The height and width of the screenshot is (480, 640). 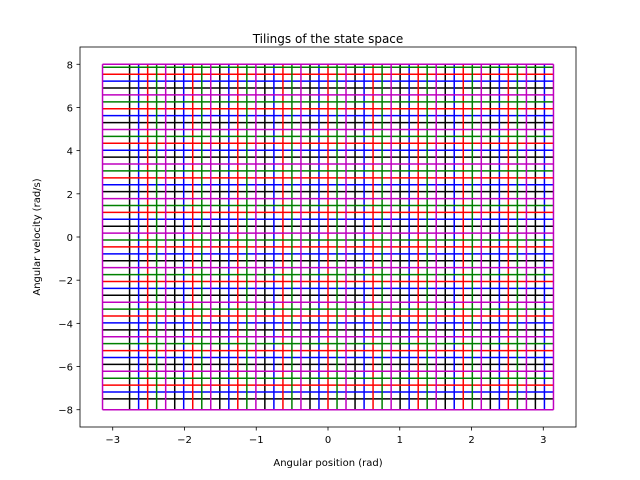 What do you see at coordinates (70, 195) in the screenshot?
I see `y-tick-label: 2` at bounding box center [70, 195].